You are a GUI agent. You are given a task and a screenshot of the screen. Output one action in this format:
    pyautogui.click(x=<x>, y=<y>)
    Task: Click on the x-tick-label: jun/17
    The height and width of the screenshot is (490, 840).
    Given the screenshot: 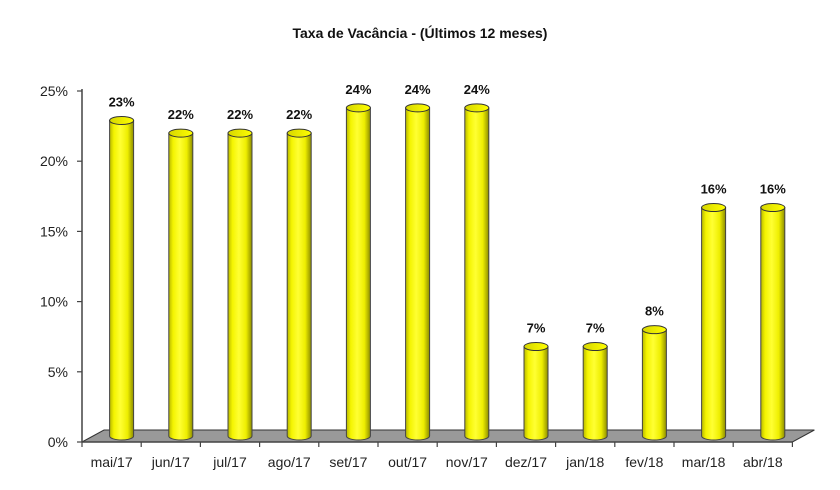 What is the action you would take?
    pyautogui.click(x=170, y=462)
    